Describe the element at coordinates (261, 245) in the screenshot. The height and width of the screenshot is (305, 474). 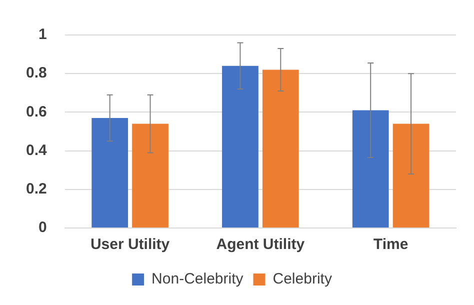
I see `x-tick-label: Agent Utility` at that location.